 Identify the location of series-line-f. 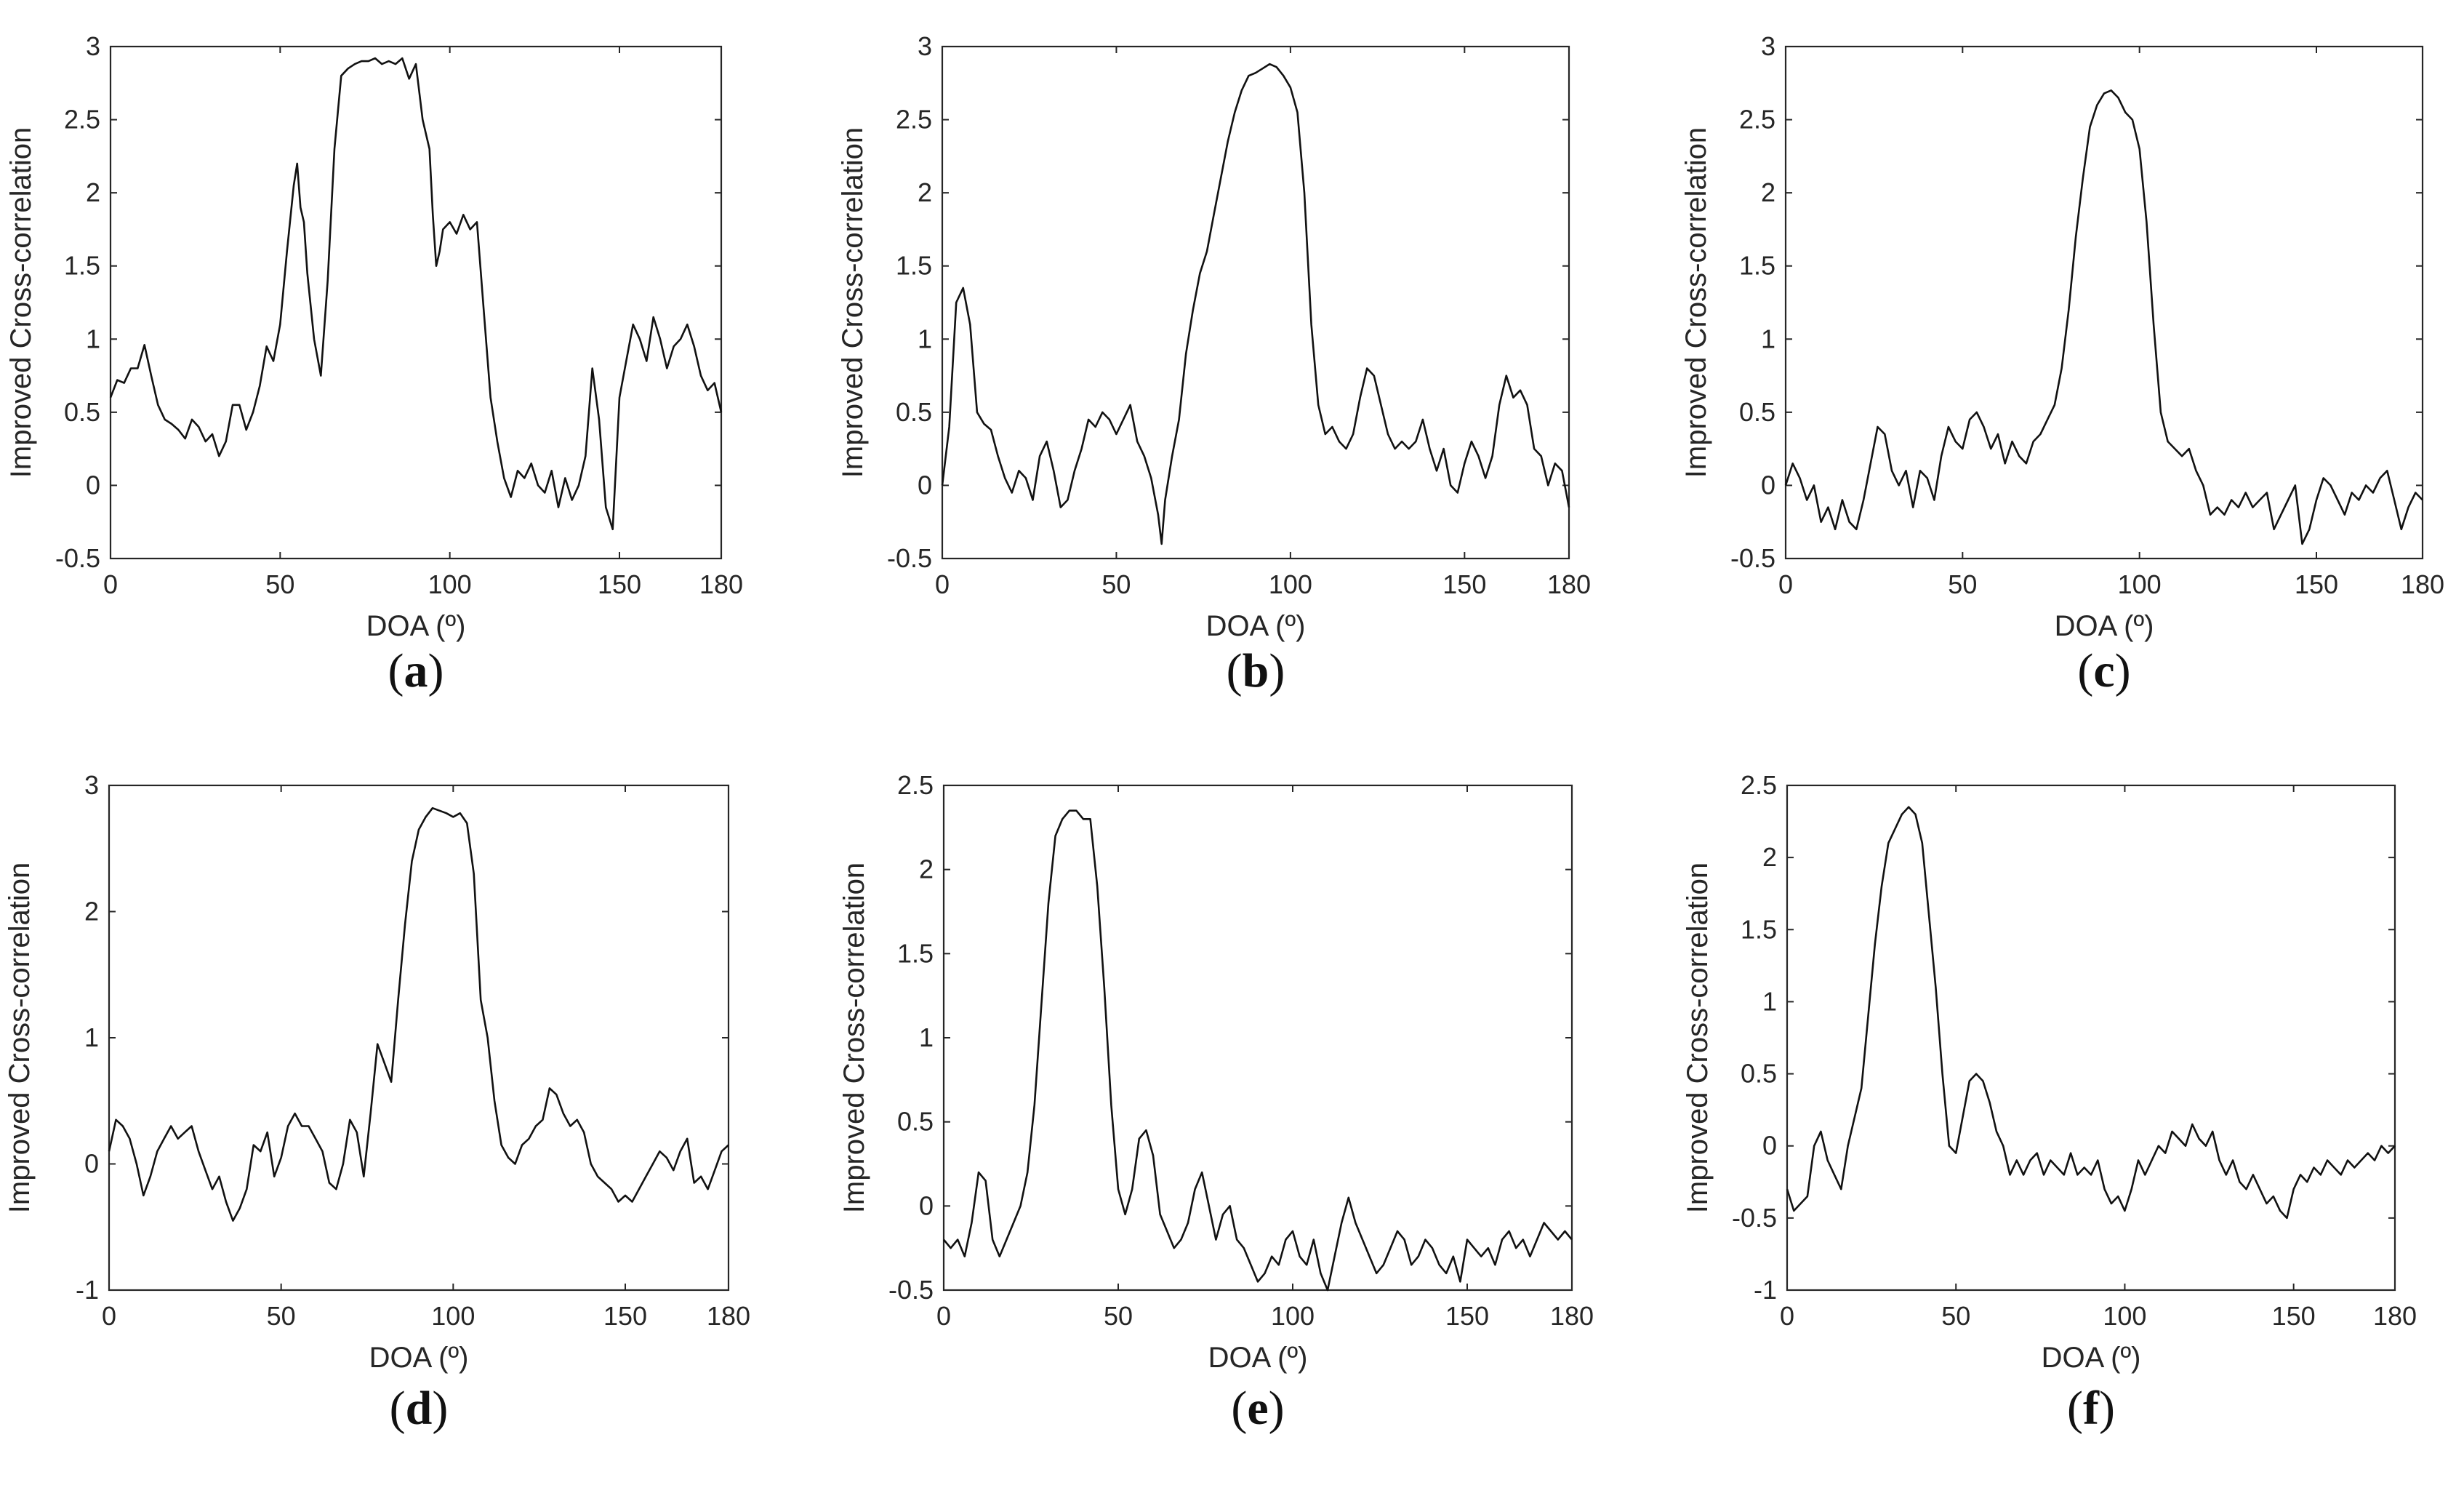
(2091, 1013).